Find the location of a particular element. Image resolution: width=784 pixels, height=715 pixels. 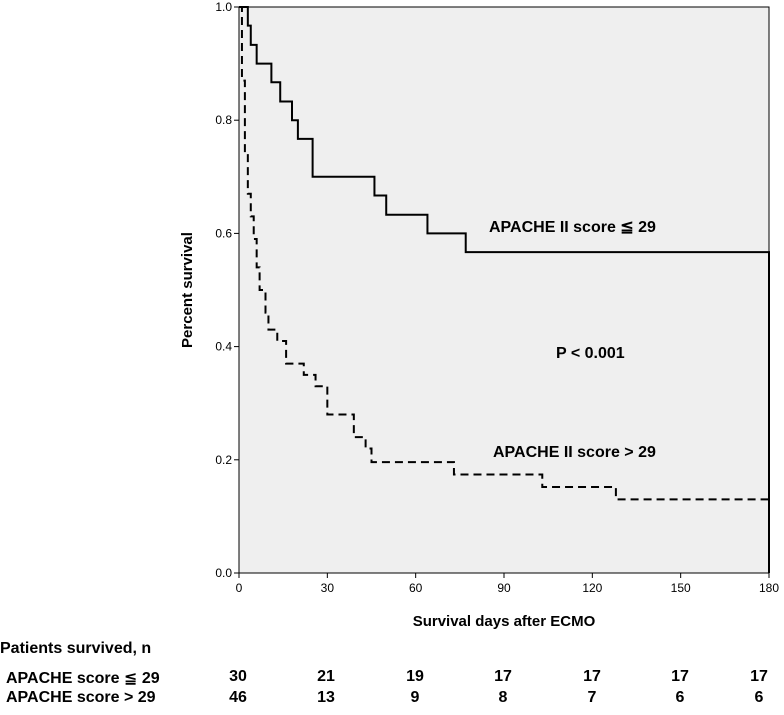

x-tick-label: 30 is located at coordinates (328, 588).